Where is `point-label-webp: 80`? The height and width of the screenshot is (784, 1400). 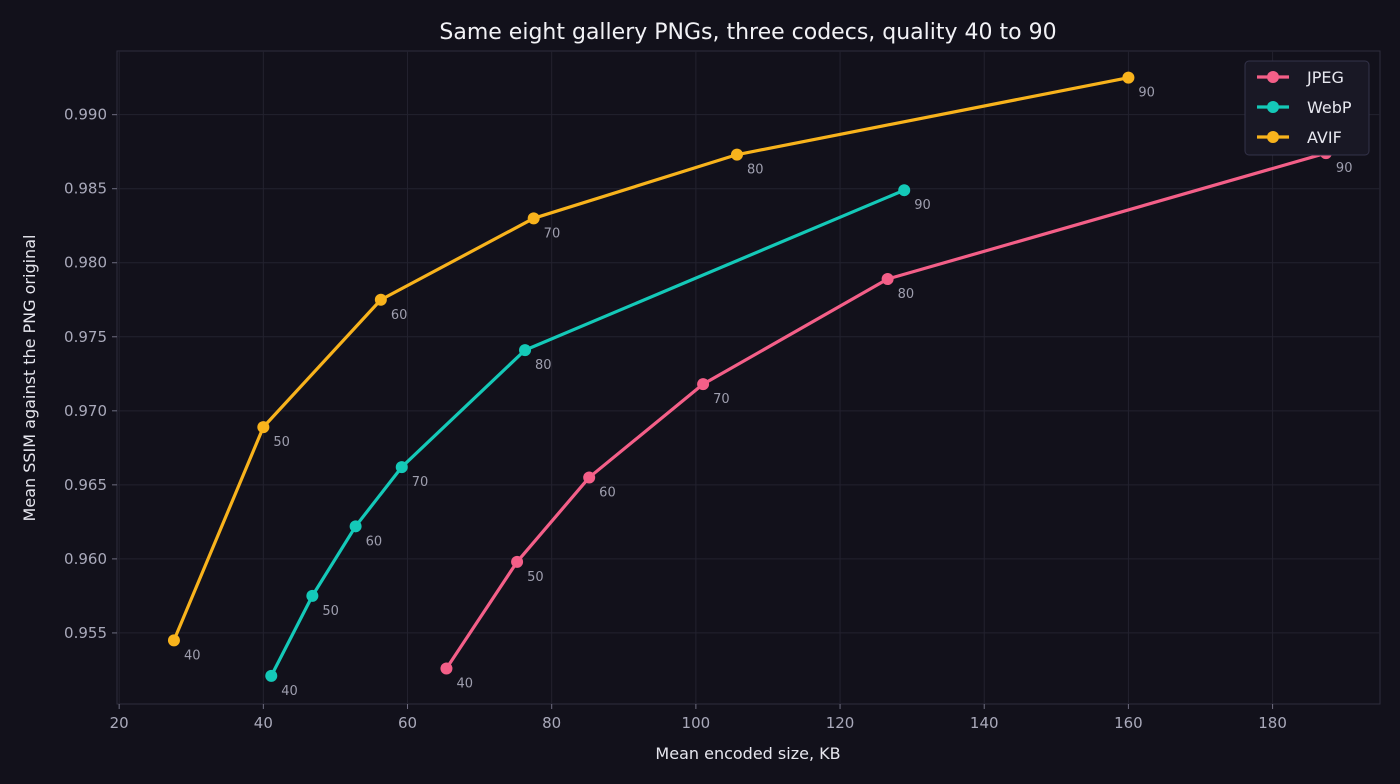
point-label-webp: 80 is located at coordinates (543, 365).